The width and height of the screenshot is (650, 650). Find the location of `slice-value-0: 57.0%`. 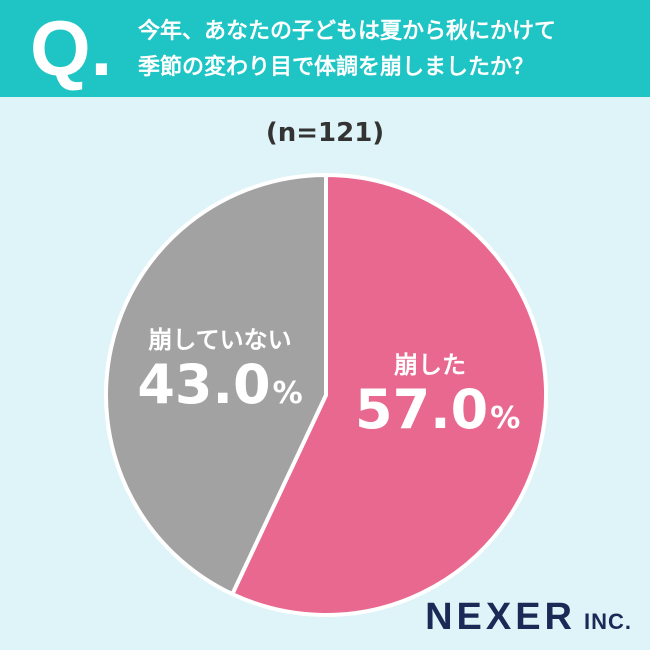

slice-value-0: 57.0% is located at coordinates (437, 413).